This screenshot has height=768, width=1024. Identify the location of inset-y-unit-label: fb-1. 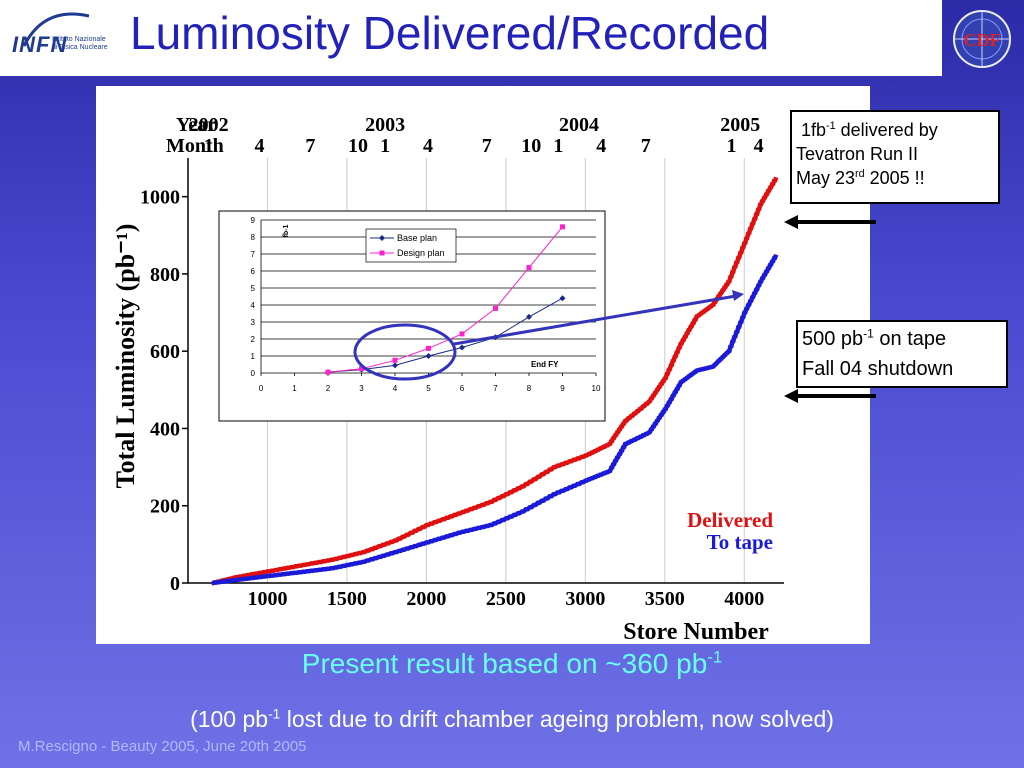
(286, 230).